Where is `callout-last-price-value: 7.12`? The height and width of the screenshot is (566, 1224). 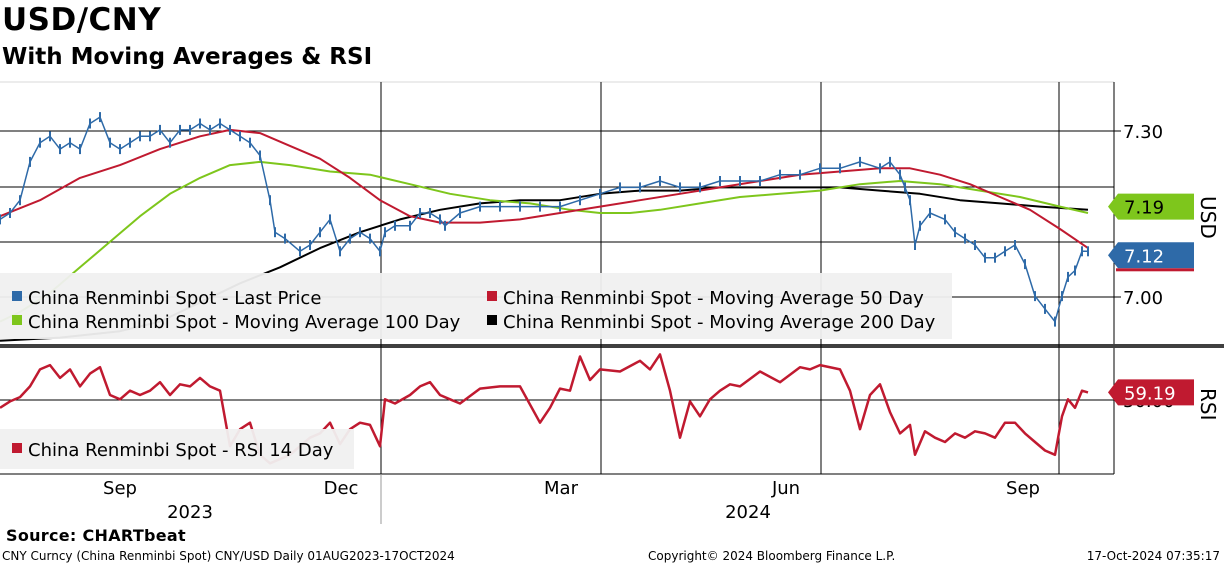 callout-last-price-value: 7.12 is located at coordinates (1144, 256).